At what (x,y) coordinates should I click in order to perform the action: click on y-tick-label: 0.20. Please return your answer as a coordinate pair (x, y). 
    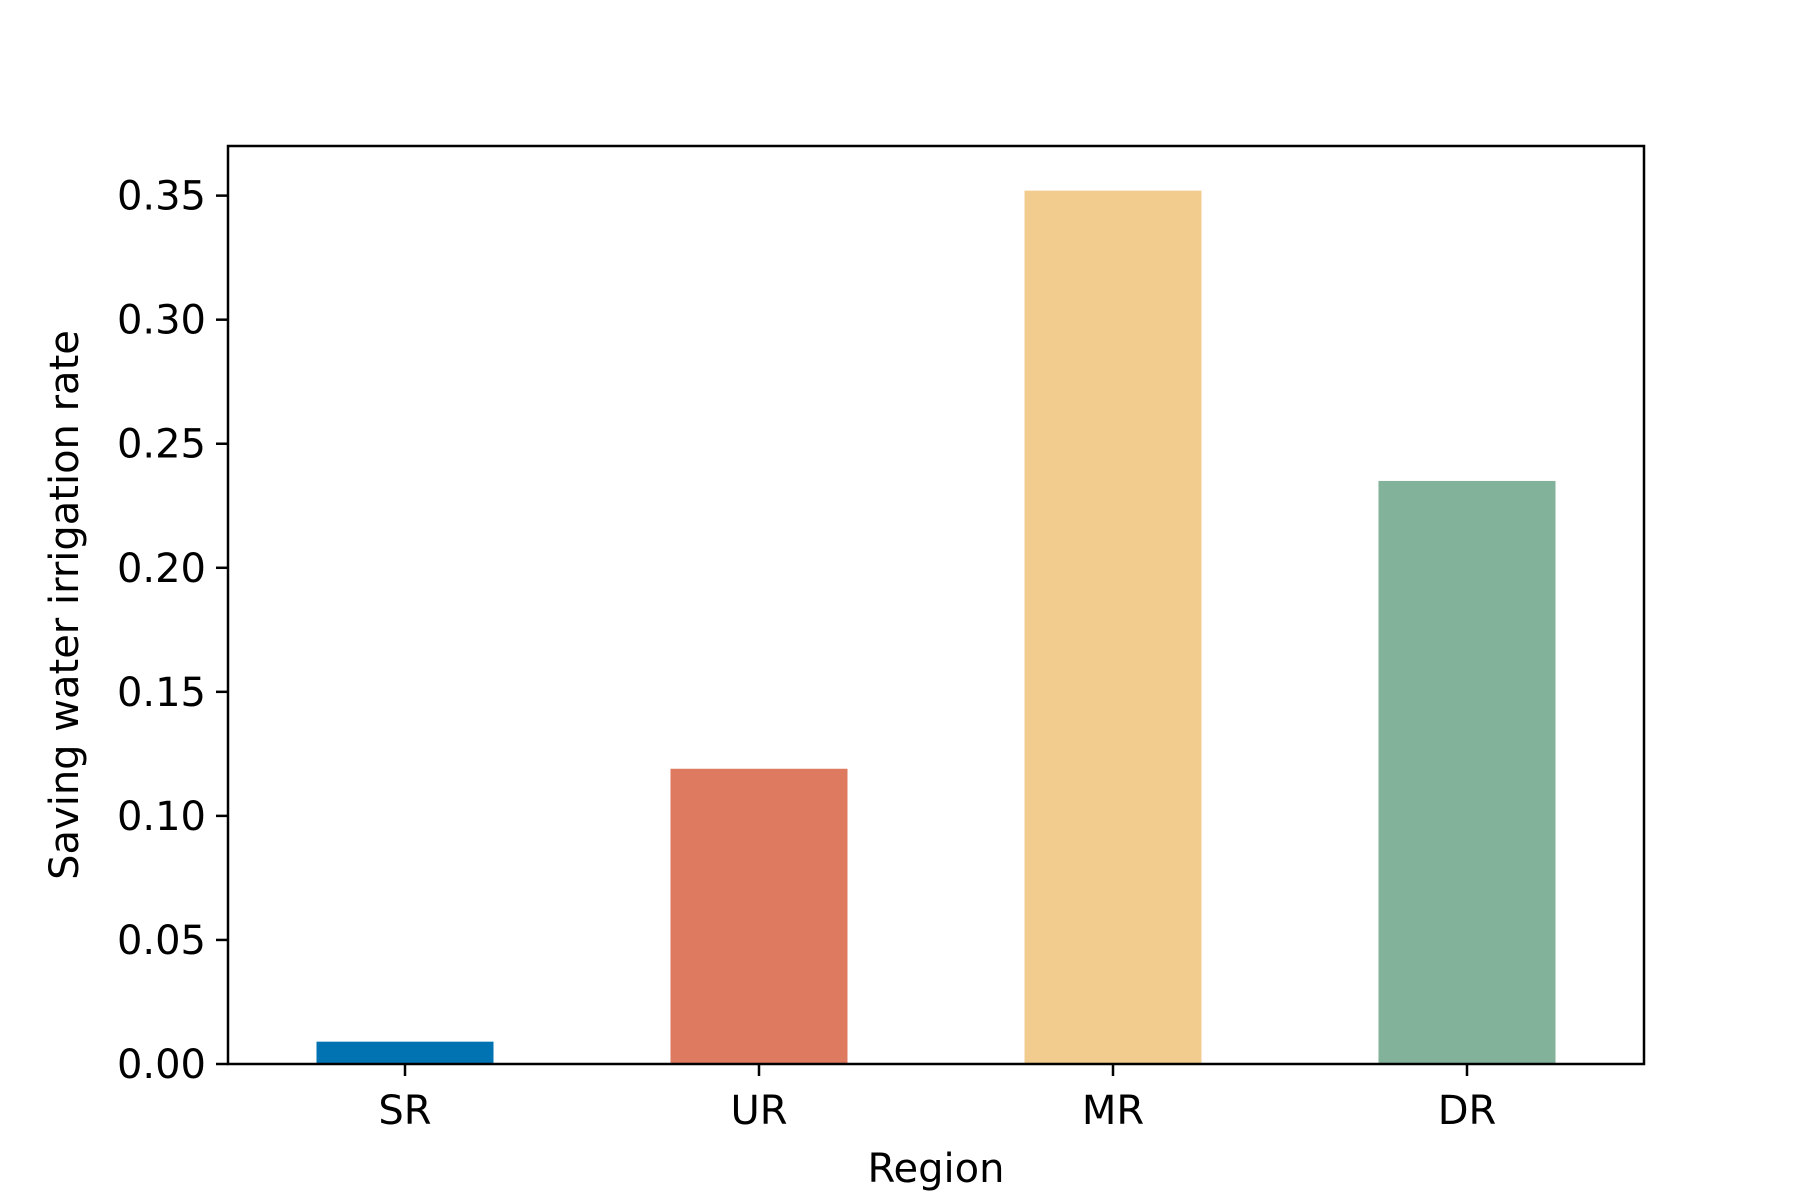
    Looking at the image, I should click on (161, 569).